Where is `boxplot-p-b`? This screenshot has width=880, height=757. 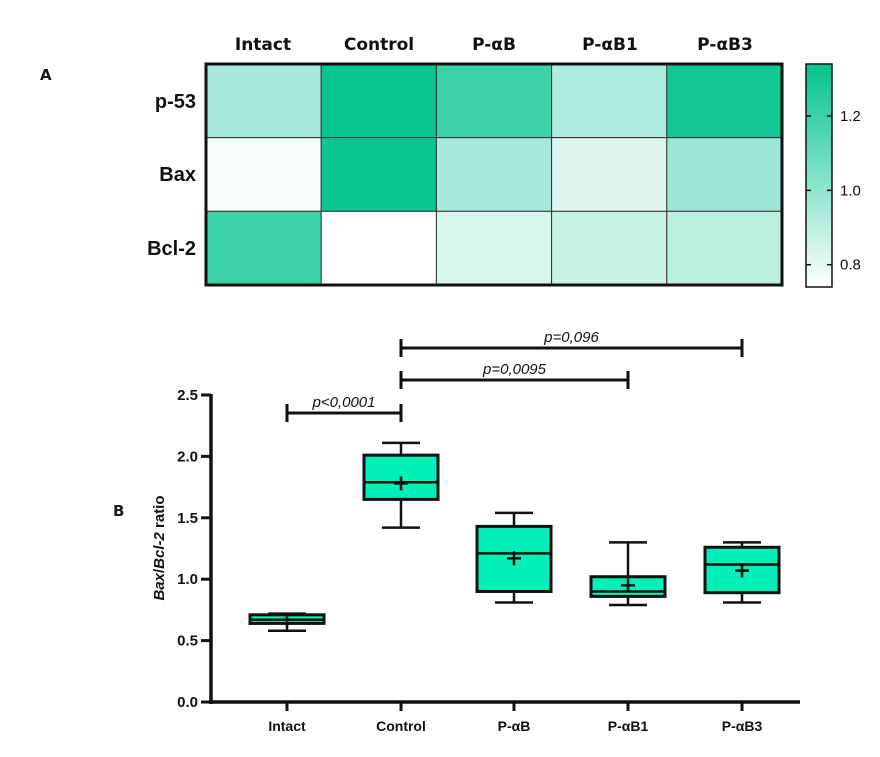
boxplot-p-b is located at coordinates (514, 557).